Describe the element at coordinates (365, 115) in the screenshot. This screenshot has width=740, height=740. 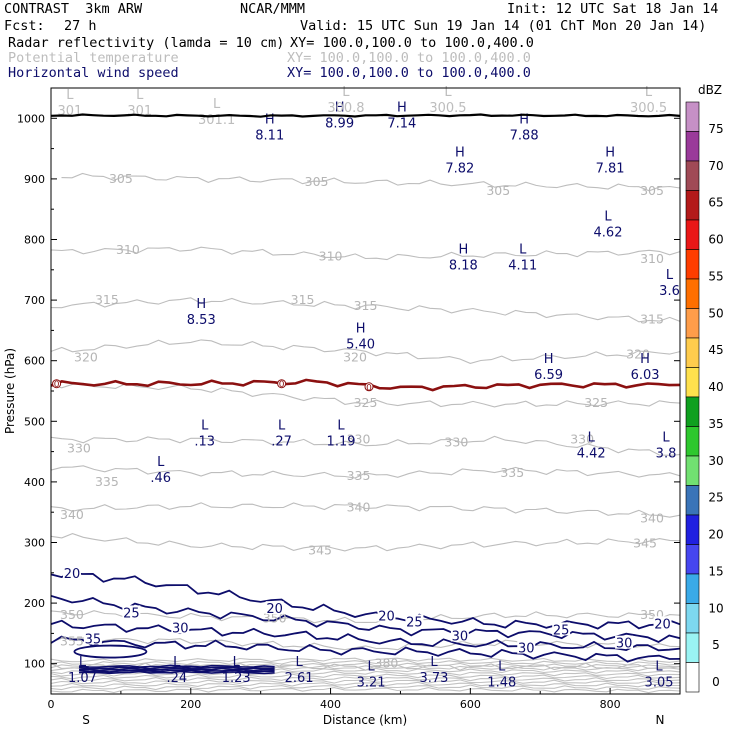
I see `ground-line` at that location.